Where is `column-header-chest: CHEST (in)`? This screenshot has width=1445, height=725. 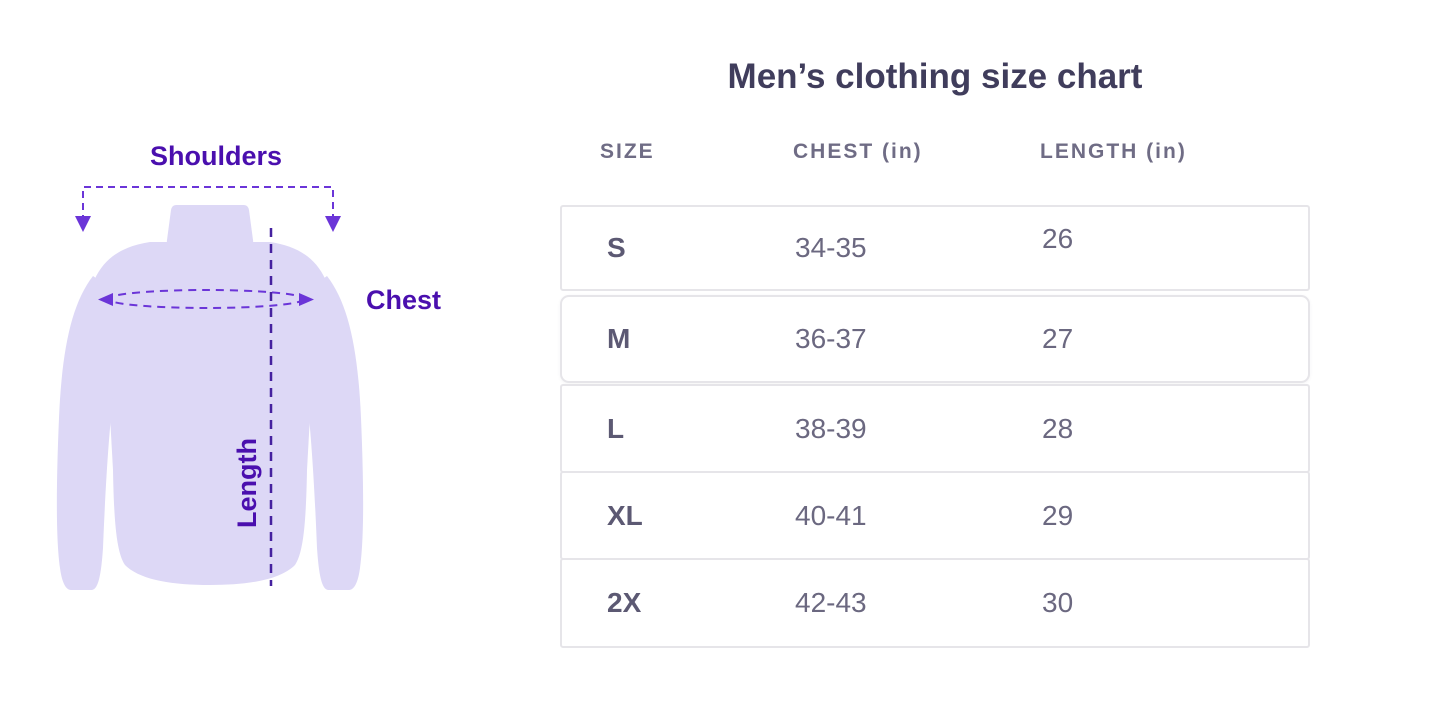
column-header-chest: CHEST (in) is located at coordinates (858, 151).